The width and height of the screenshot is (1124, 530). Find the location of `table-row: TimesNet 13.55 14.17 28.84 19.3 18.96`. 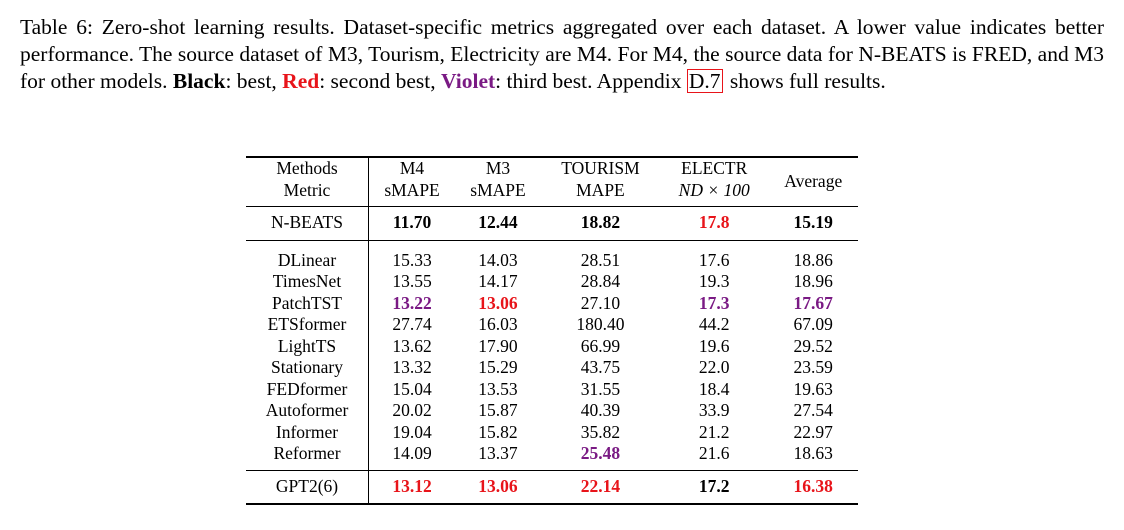

table-row: TimesNet 13.55 14.17 28.84 19.3 18.96 is located at coordinates (552, 282).